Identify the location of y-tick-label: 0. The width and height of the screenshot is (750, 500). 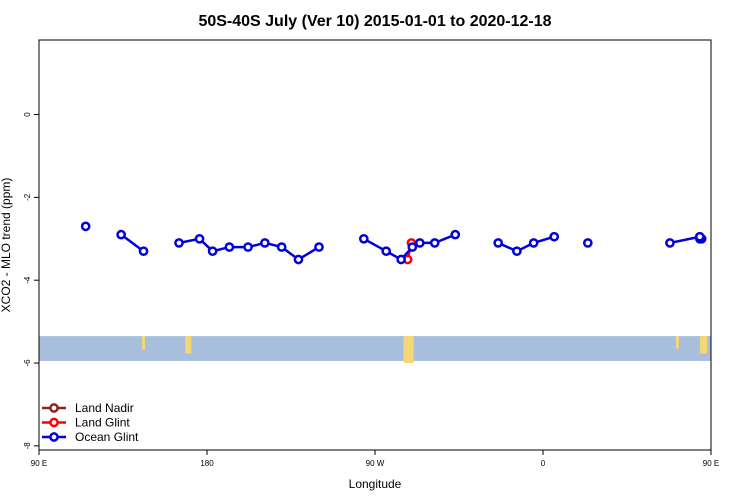
(27, 114).